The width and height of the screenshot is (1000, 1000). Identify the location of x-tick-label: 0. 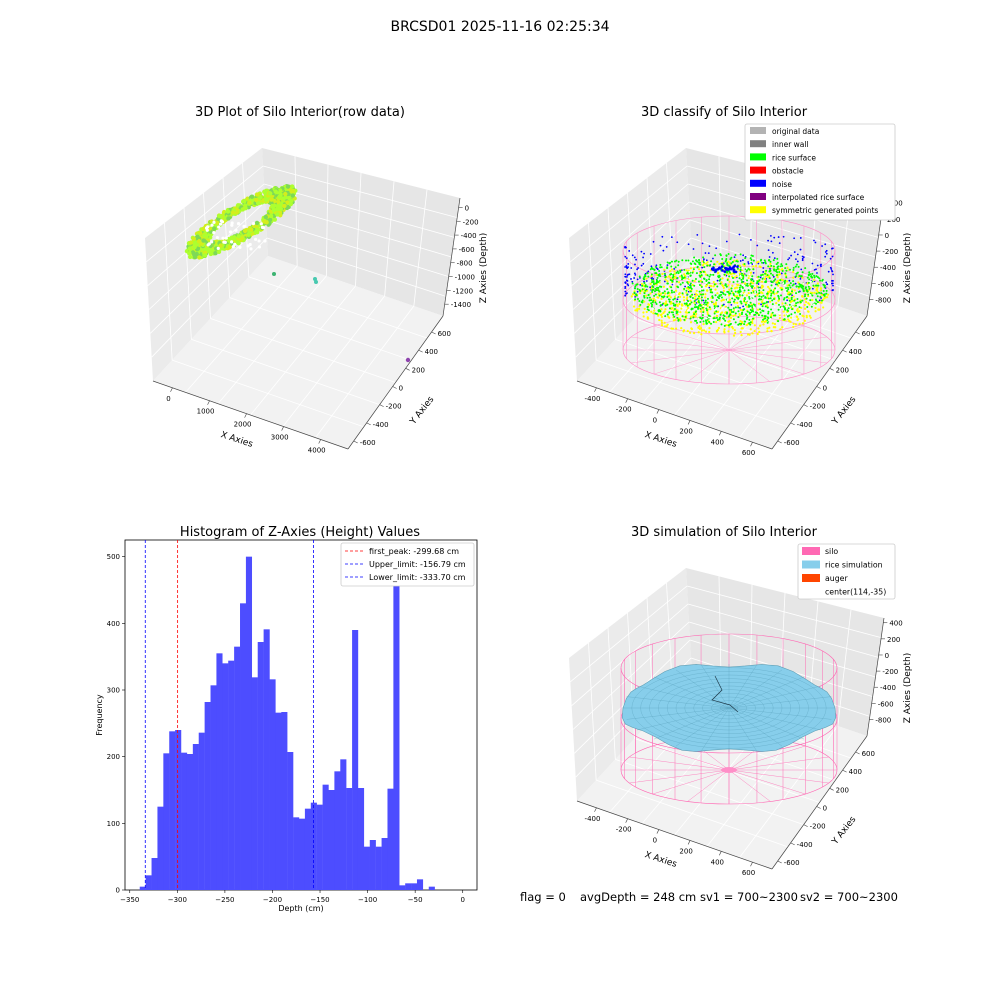
(168, 399).